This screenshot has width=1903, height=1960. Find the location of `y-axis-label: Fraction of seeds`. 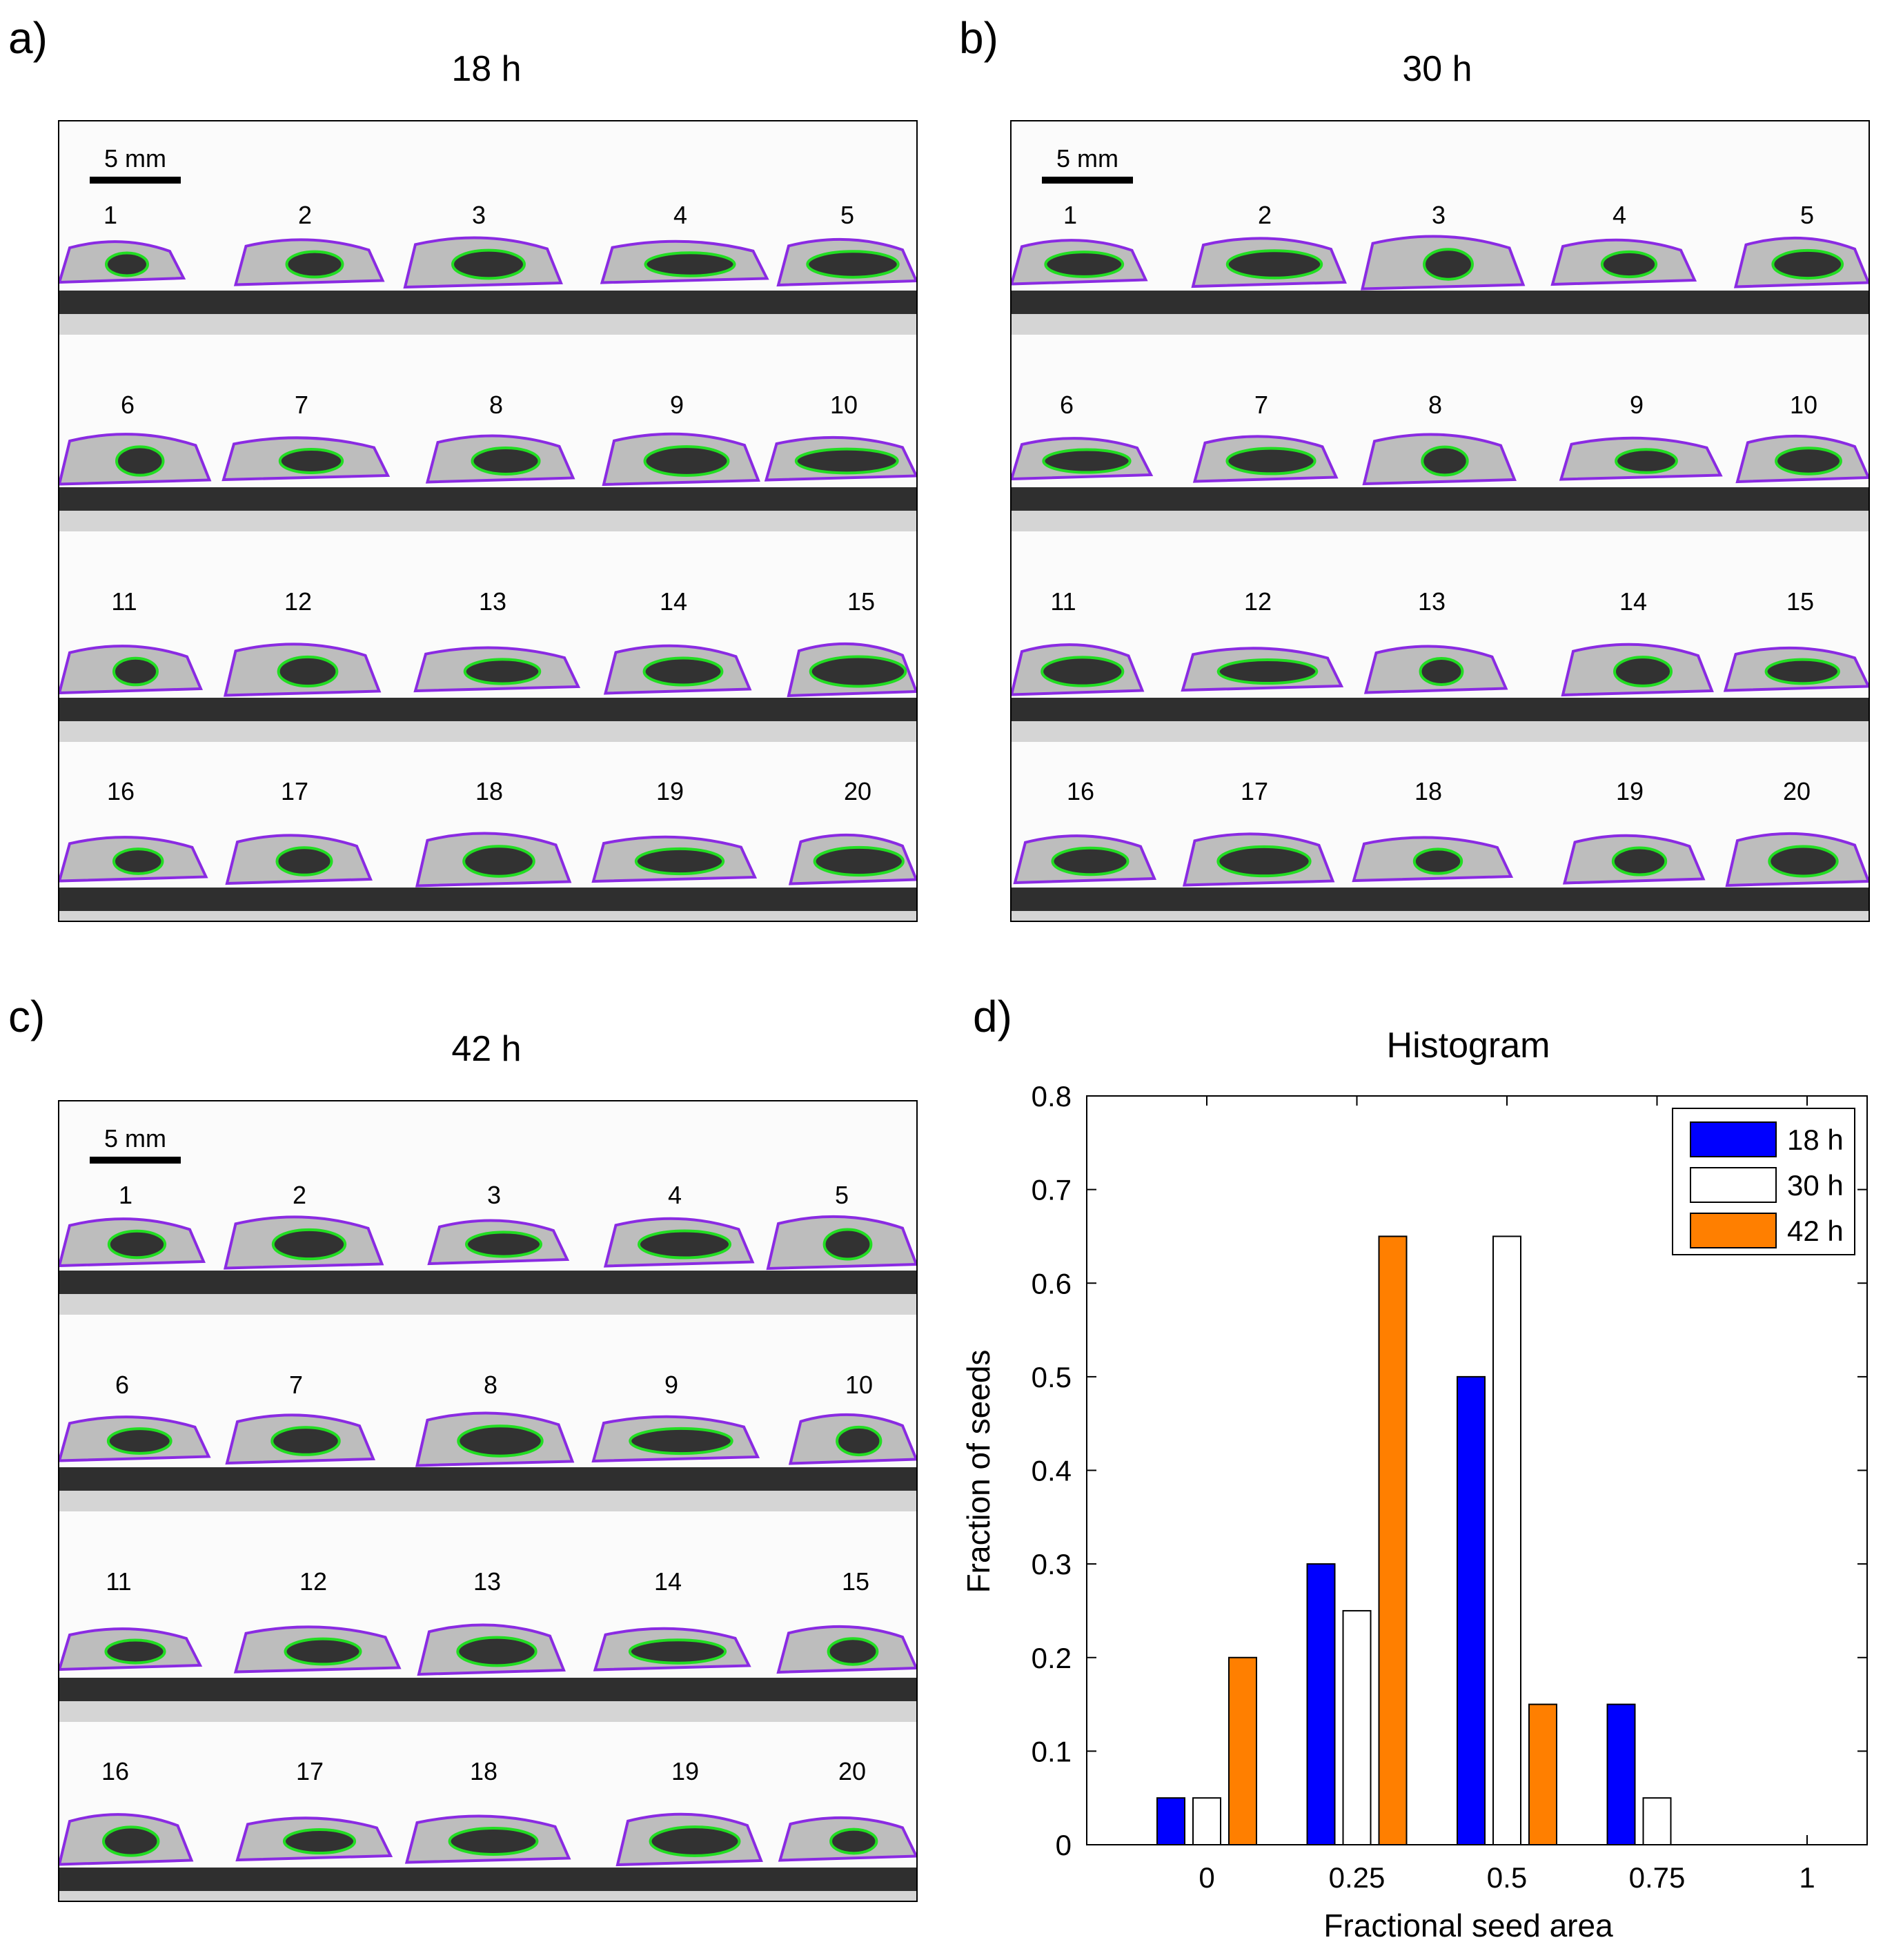

y-axis-label: Fraction of seeds is located at coordinates (978, 1472).